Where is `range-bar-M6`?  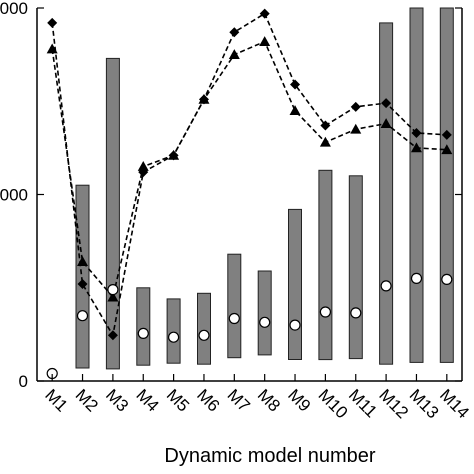
range-bar-M6 is located at coordinates (204, 328).